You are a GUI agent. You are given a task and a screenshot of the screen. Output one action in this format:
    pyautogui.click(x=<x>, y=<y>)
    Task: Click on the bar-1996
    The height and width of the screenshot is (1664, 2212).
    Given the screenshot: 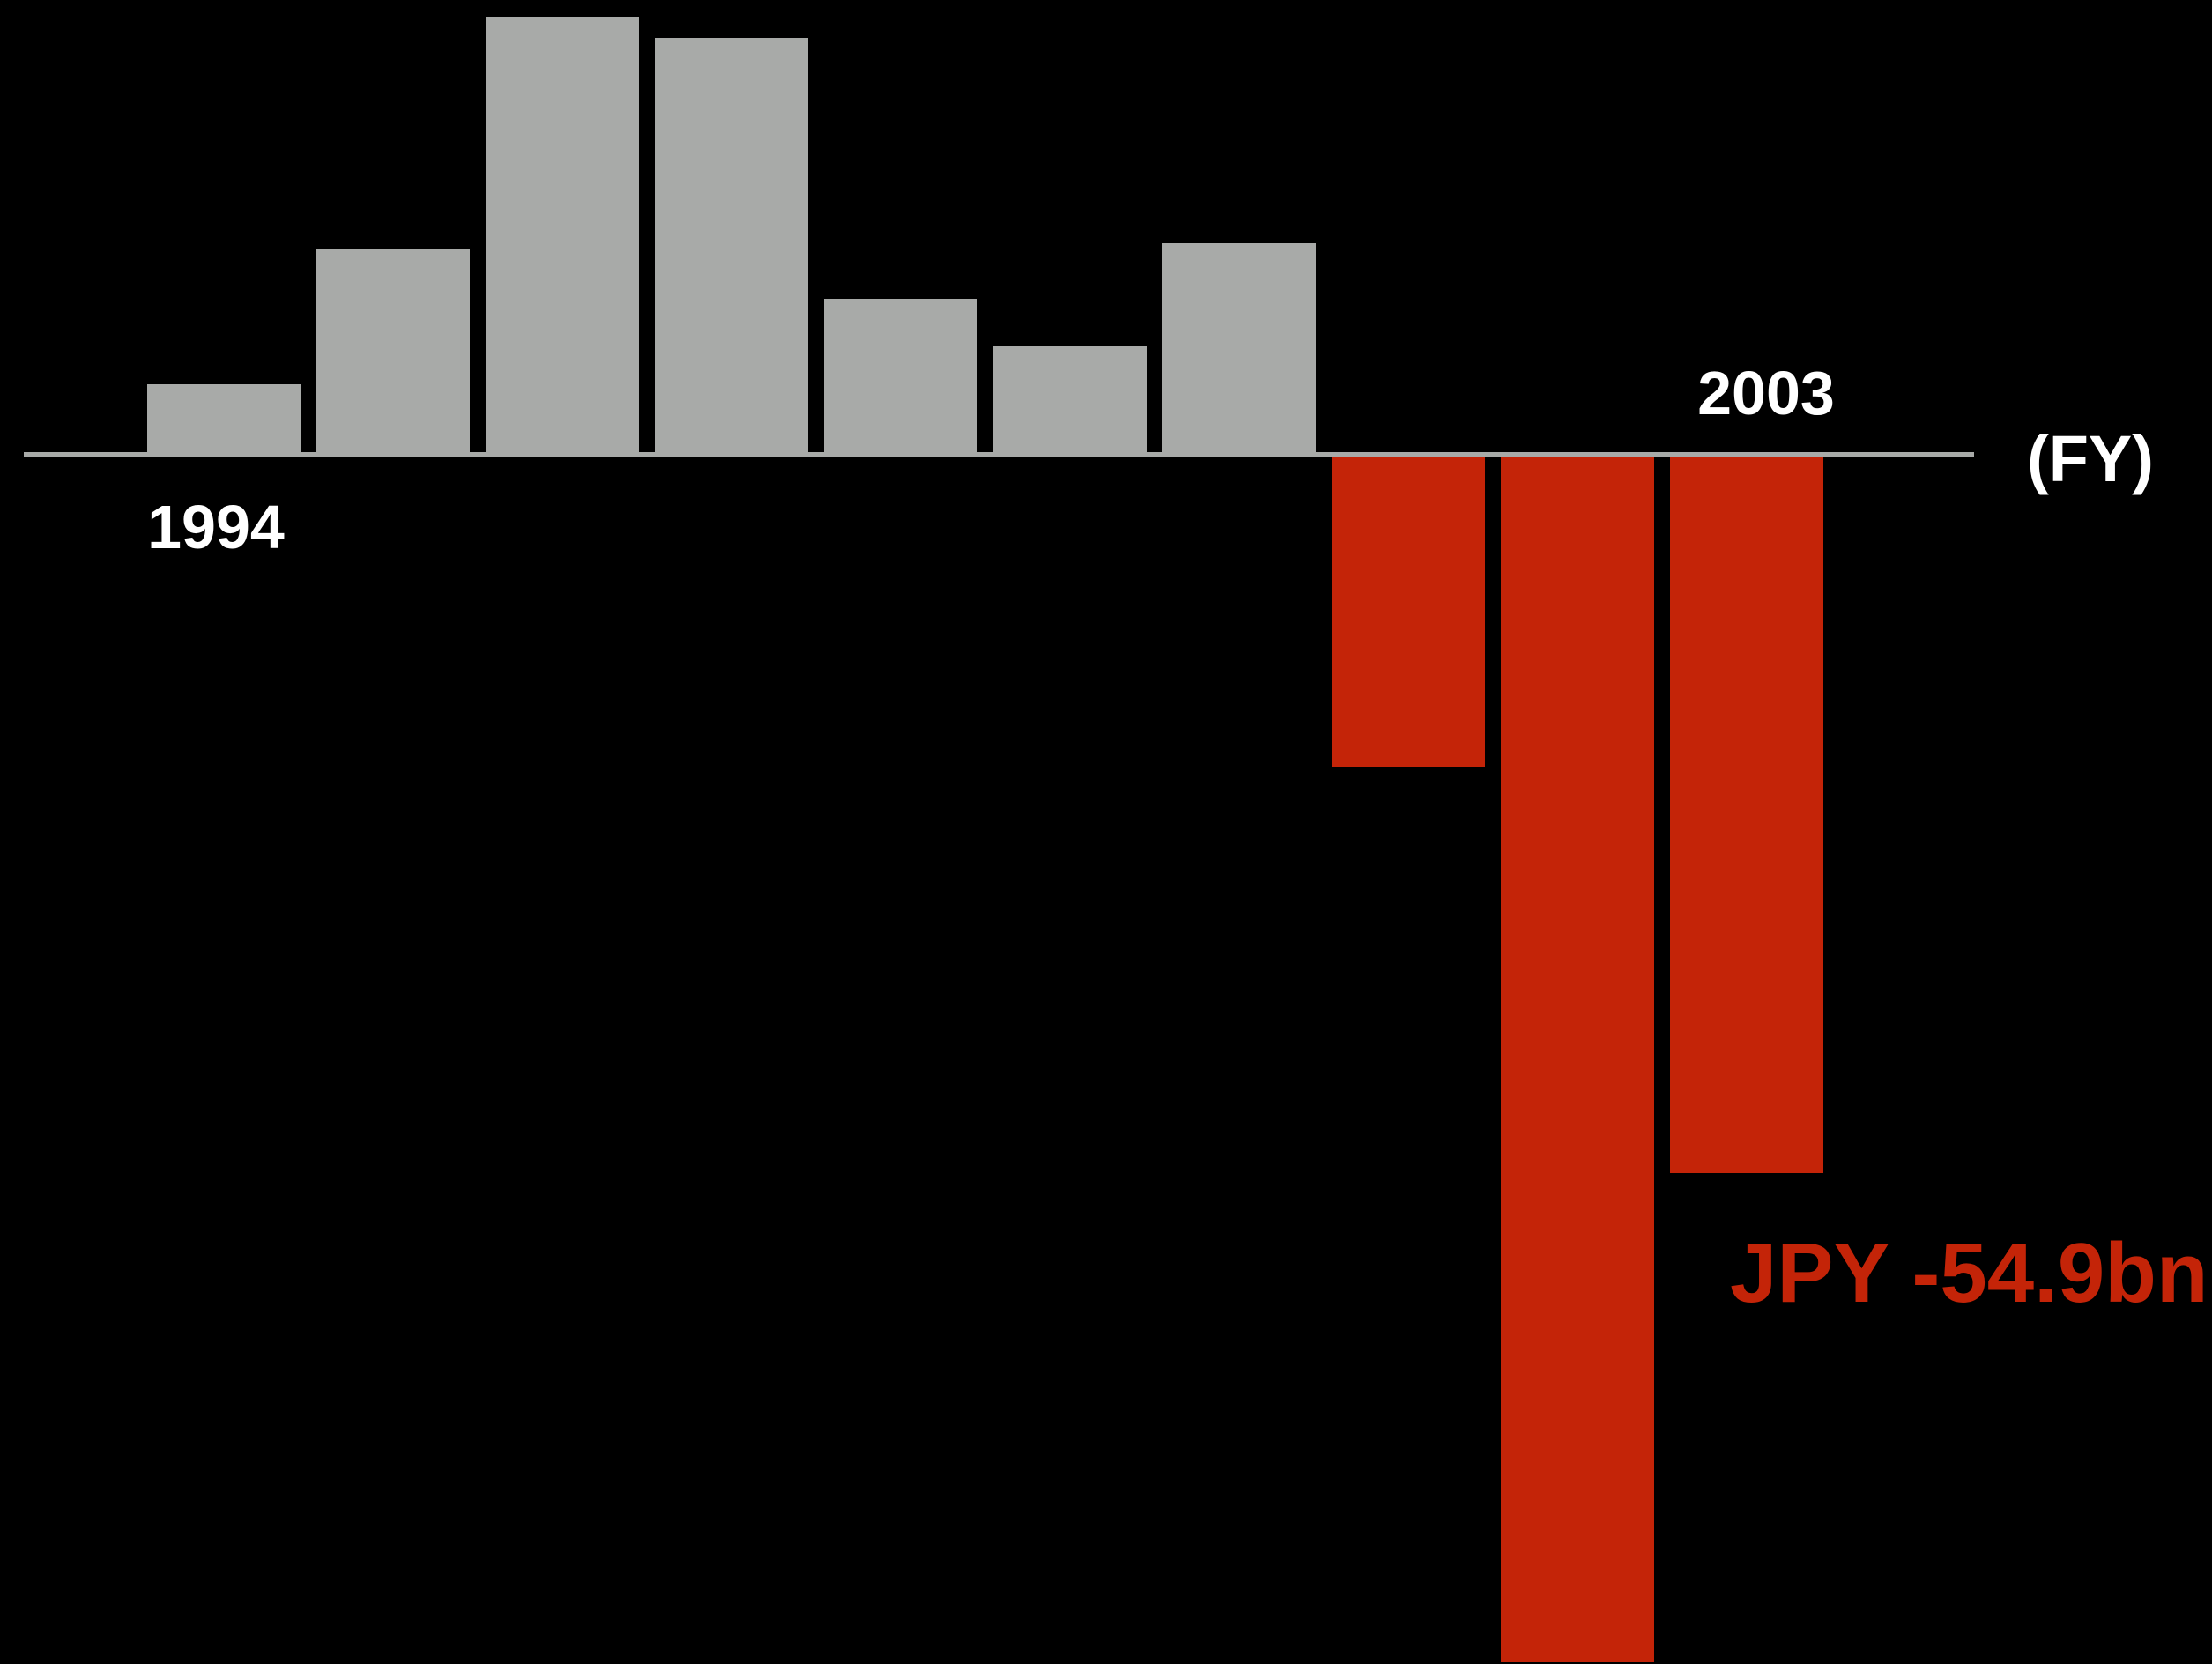 What is the action you would take?
    pyautogui.click(x=563, y=236)
    